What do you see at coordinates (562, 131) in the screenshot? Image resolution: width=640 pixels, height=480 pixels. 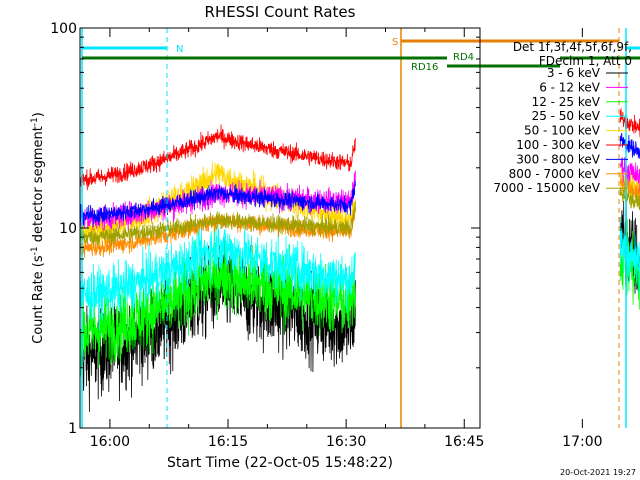 I see `legend-entry-label: 50 - 100 keV` at bounding box center [562, 131].